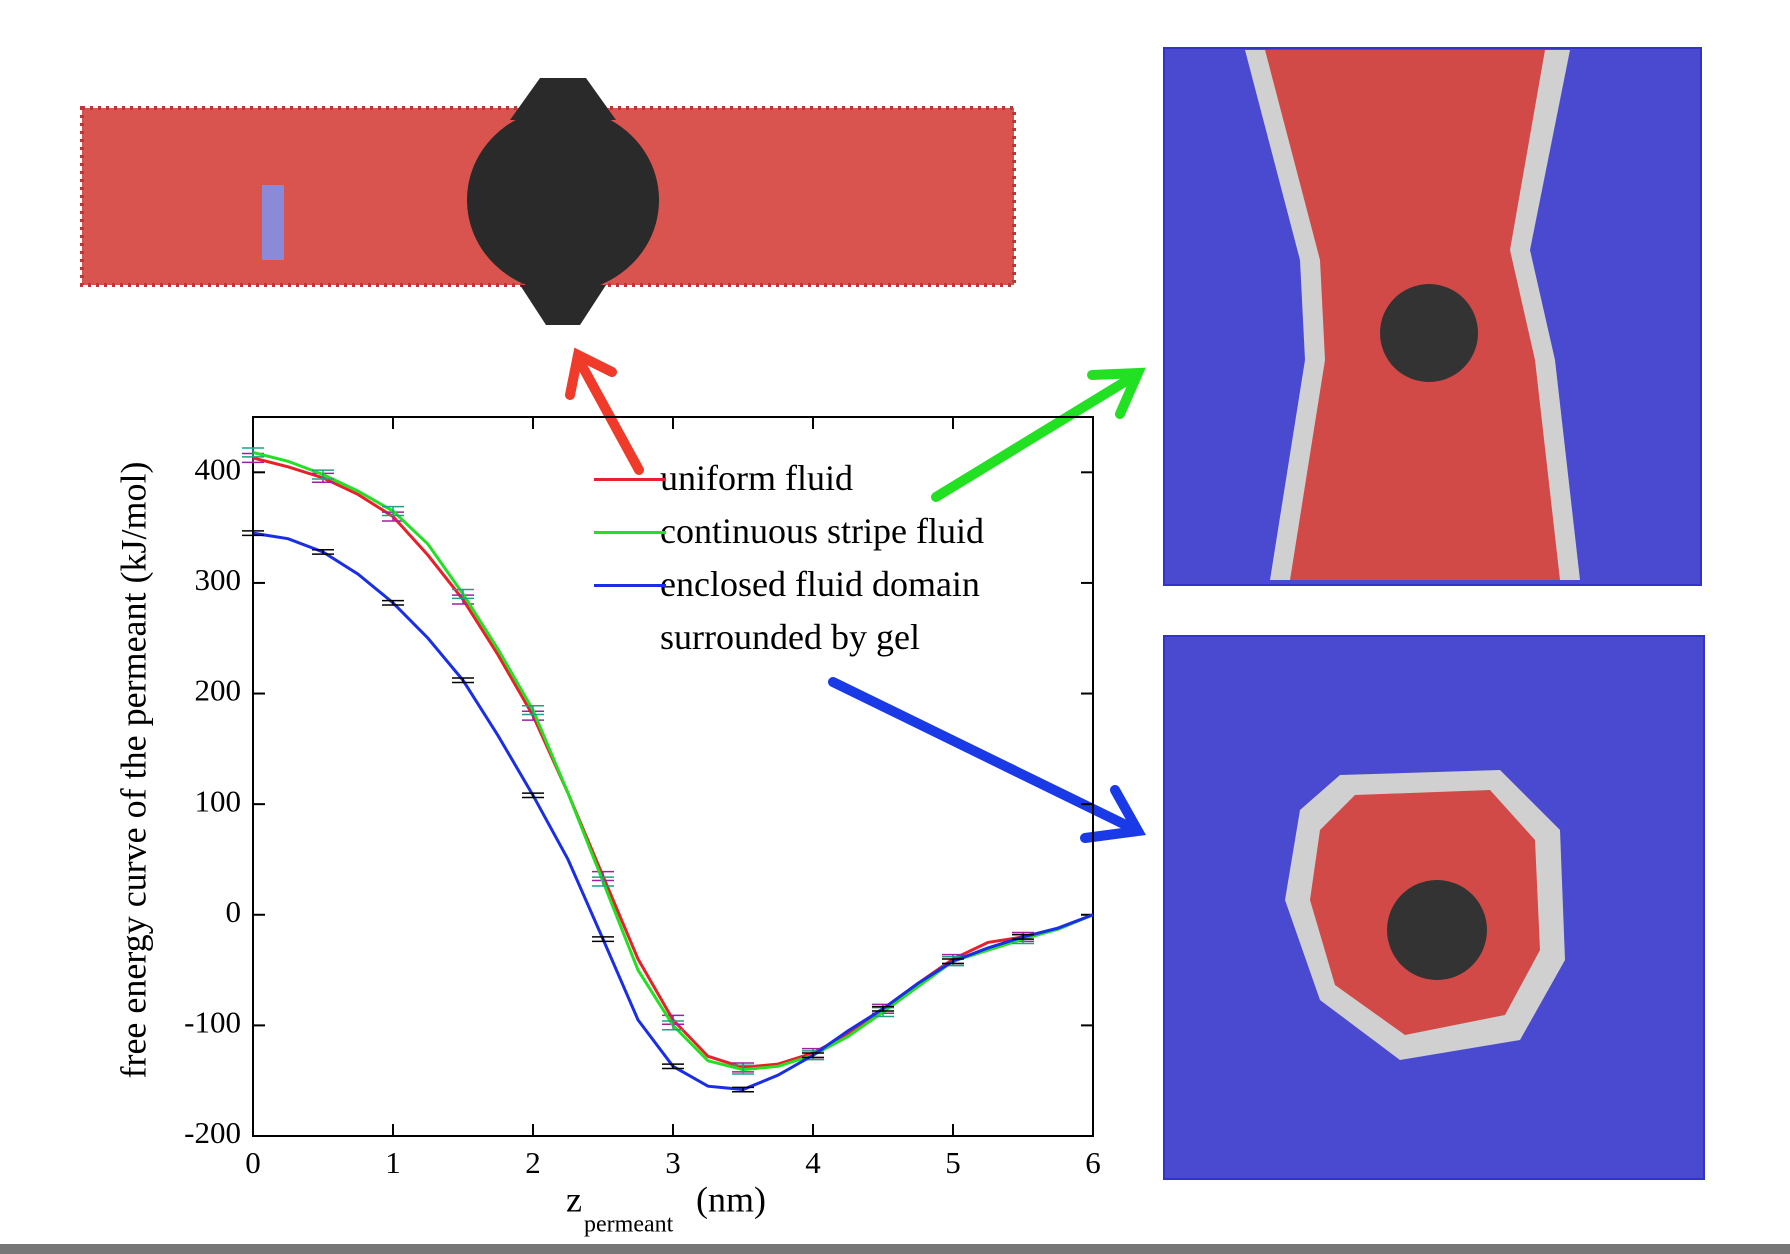 This screenshot has height=1254, width=1790. Describe the element at coordinates (273, 222) in the screenshot. I see `permeant` at that location.